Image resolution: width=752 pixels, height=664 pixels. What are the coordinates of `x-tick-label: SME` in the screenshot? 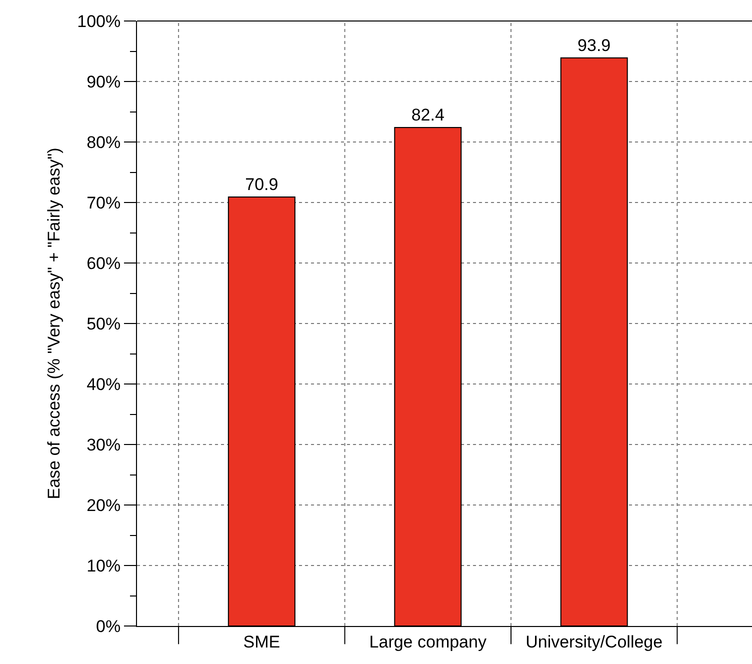 It's located at (261, 642).